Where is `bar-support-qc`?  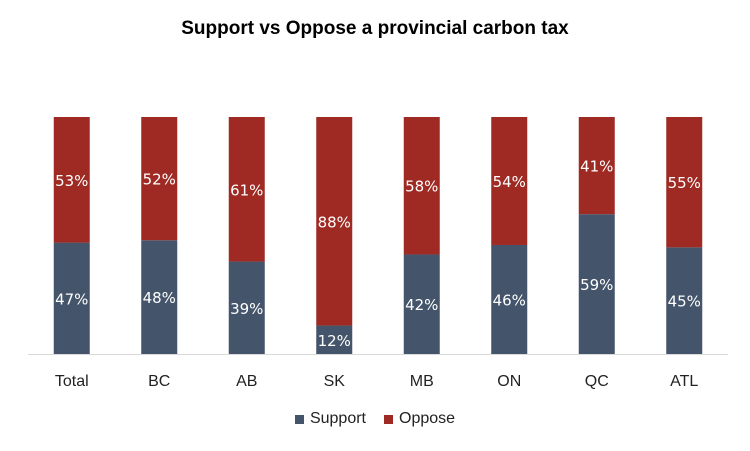 bar-support-qc is located at coordinates (596, 284).